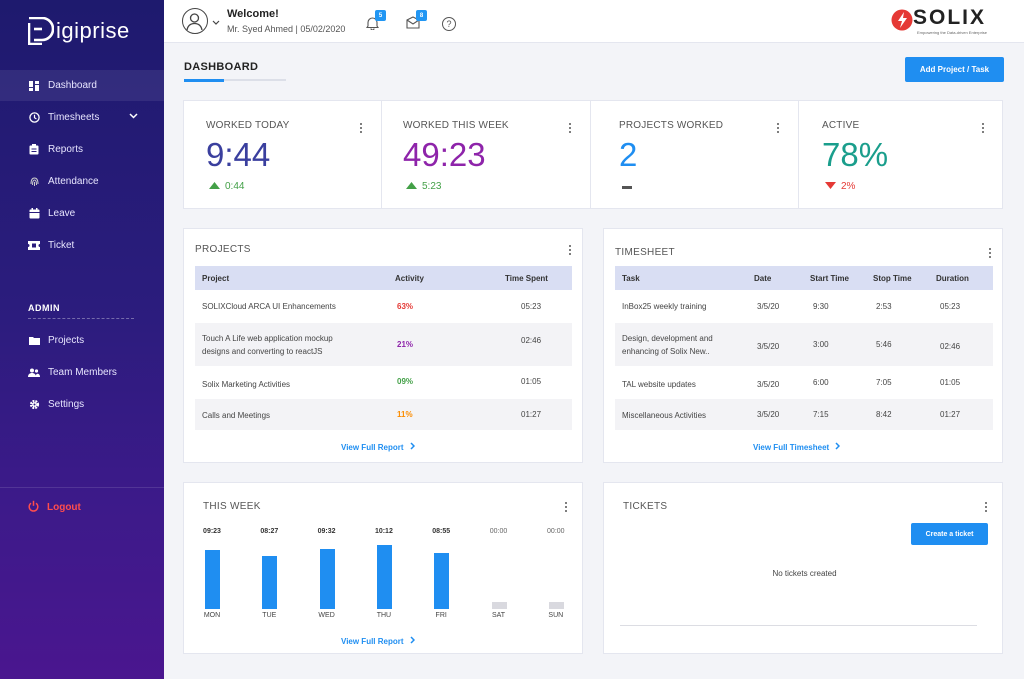  What do you see at coordinates (383, 382) in the screenshot?
I see `table-row: Solix Marketing Activities 09% 01:05` at bounding box center [383, 382].